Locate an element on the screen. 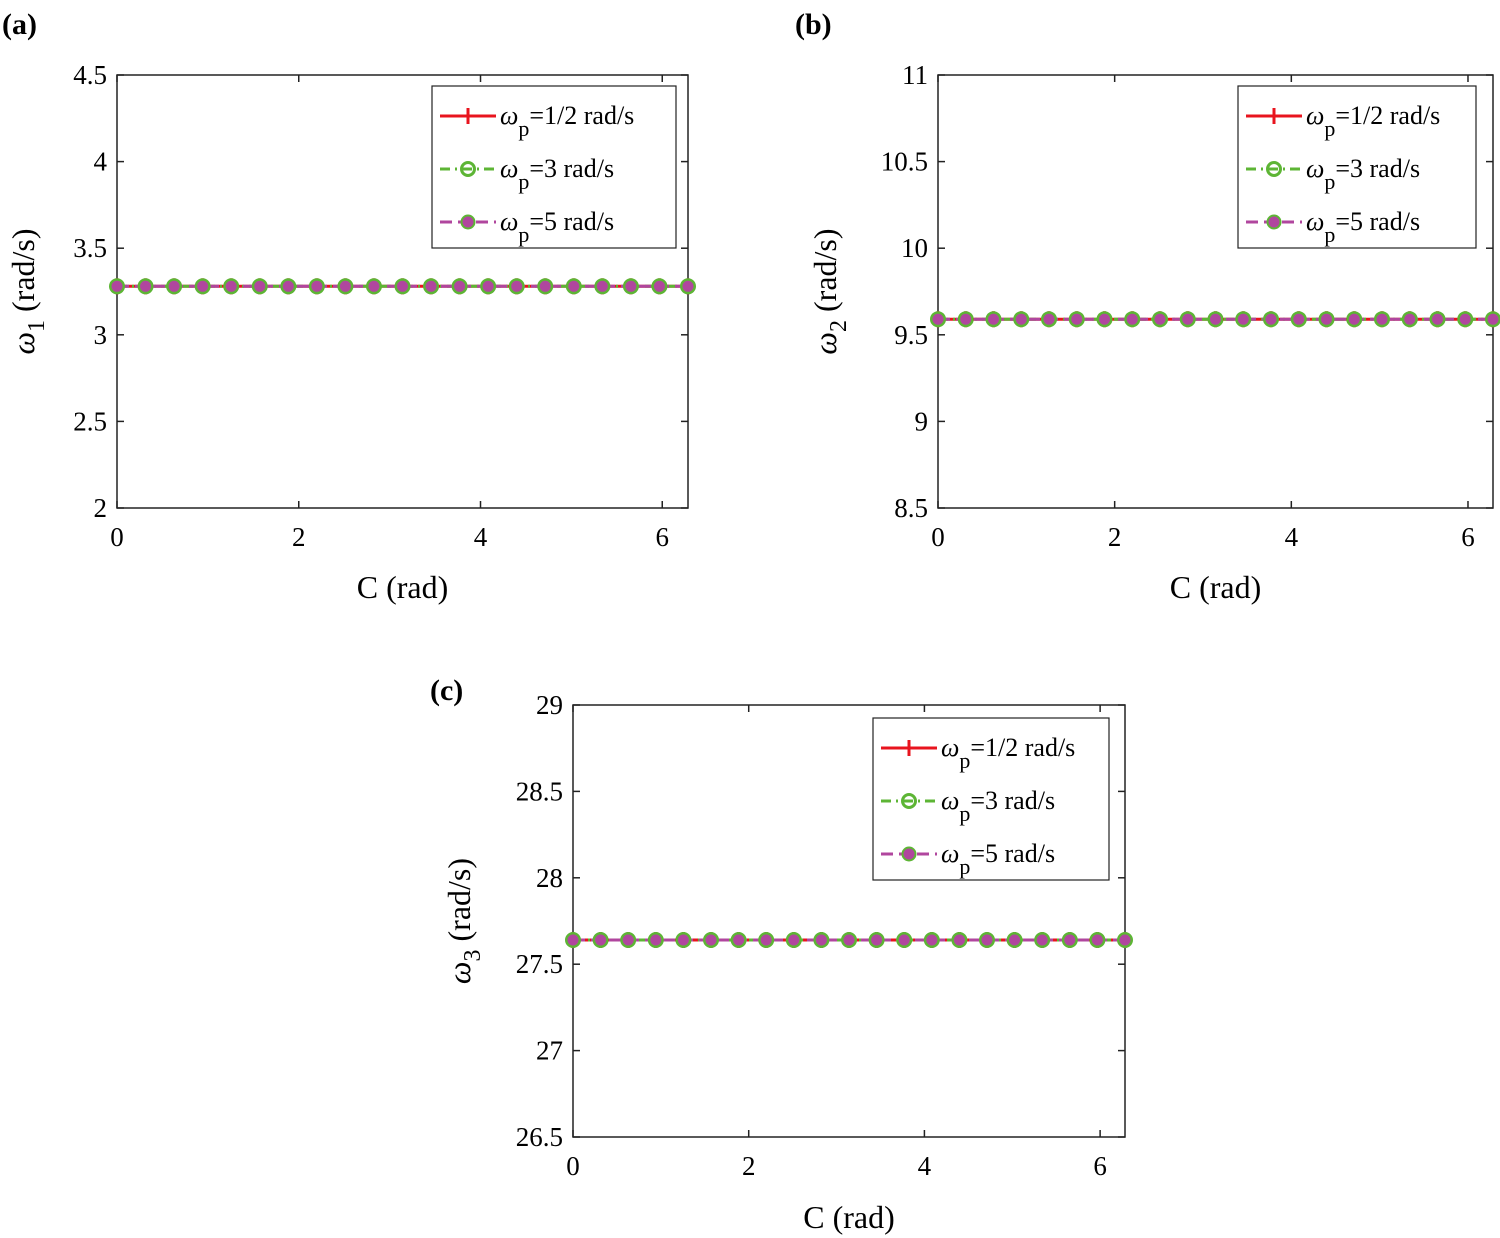 The image size is (1500, 1238). y-tick-label: 8.5 is located at coordinates (911, 508).